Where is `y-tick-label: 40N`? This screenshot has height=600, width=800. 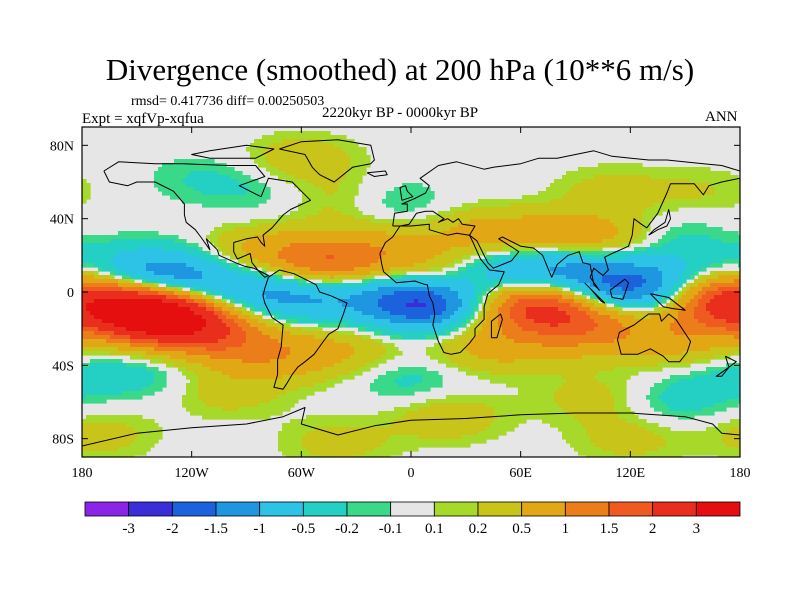
y-tick-label: 40N is located at coordinates (62, 220).